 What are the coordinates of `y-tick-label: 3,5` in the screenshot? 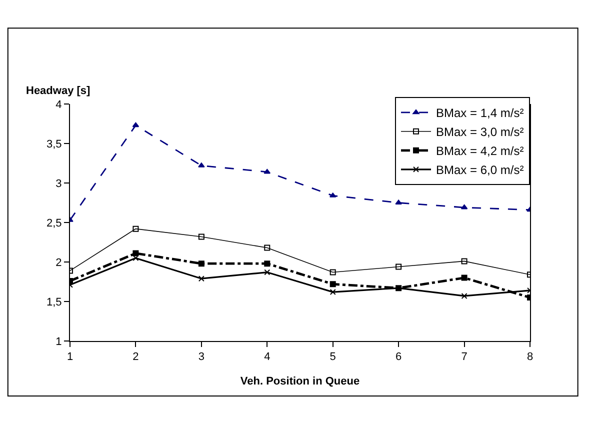 It's located at (54, 144).